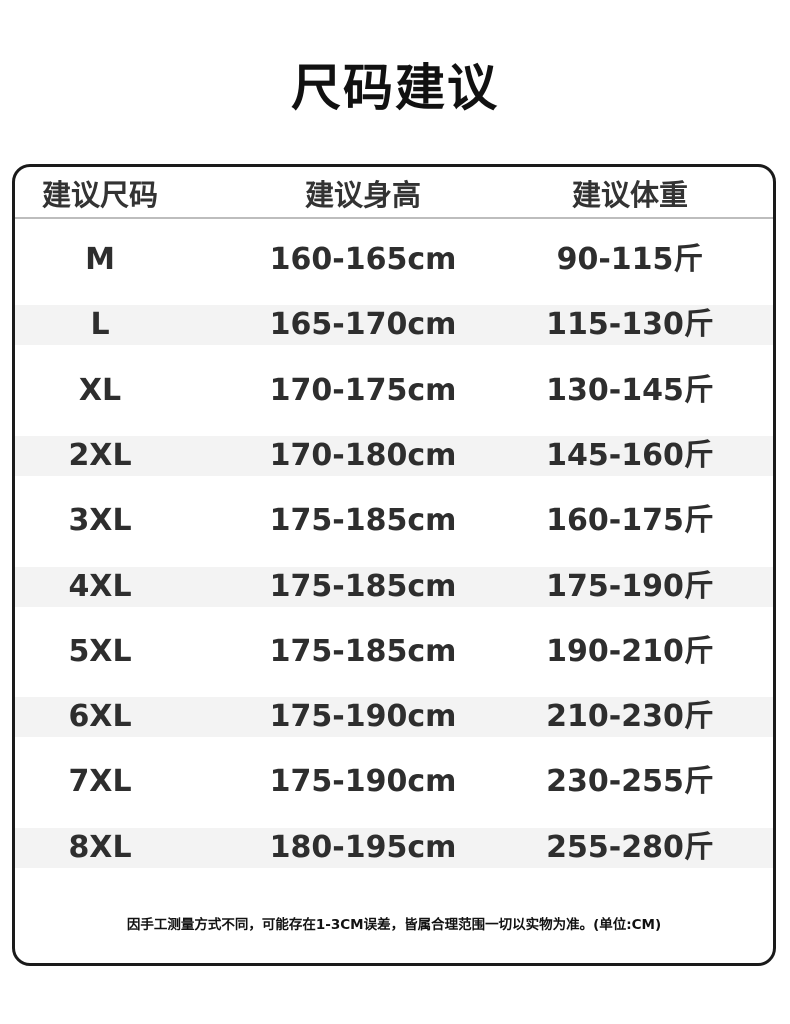 The height and width of the screenshot is (1024, 790). Describe the element at coordinates (100, 521) in the screenshot. I see `cell-size: 3XL` at that location.